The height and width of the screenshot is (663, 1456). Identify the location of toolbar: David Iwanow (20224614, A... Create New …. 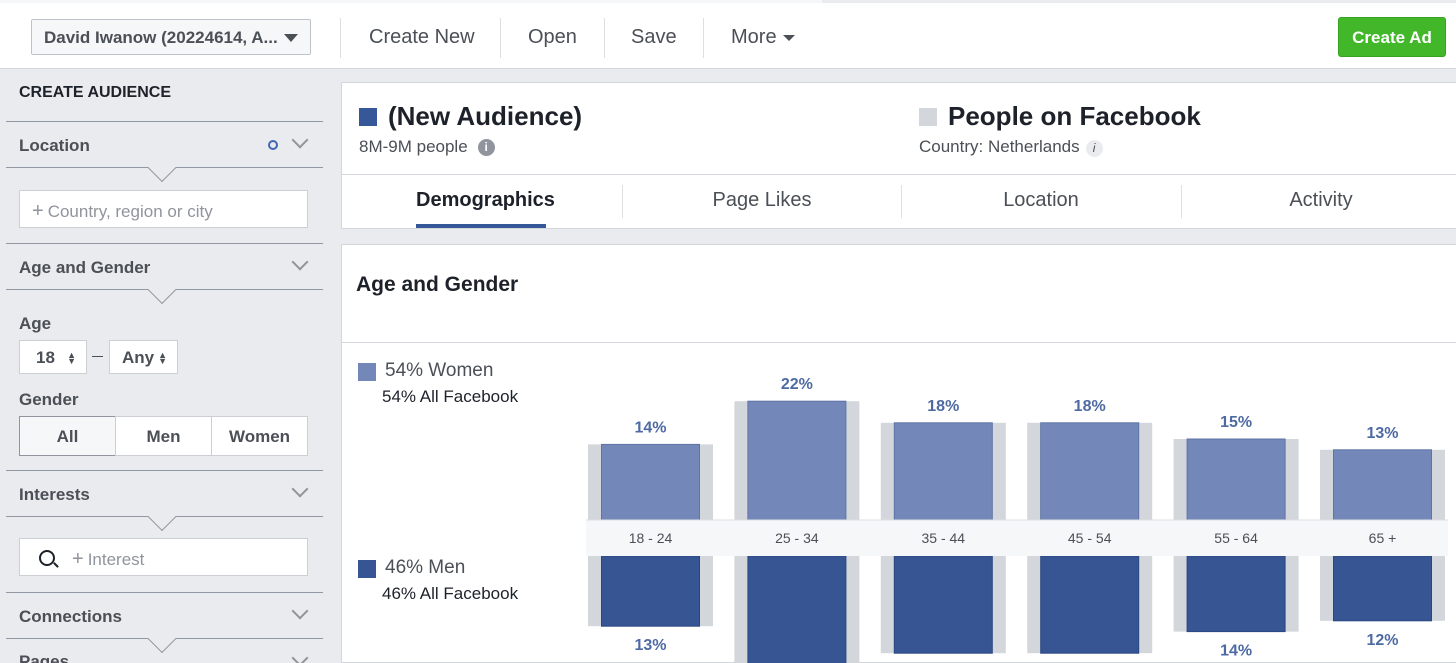
(728, 36).